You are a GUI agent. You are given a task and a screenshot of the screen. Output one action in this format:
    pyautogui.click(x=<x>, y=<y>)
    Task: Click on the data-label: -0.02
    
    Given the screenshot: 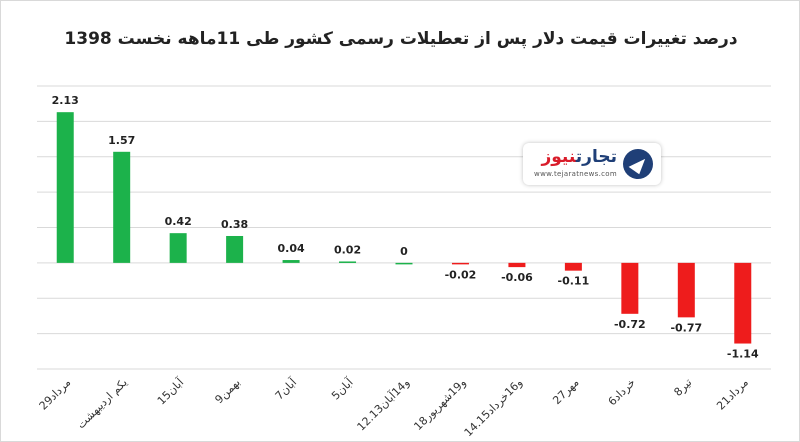 What is the action you would take?
    pyautogui.click(x=461, y=274)
    